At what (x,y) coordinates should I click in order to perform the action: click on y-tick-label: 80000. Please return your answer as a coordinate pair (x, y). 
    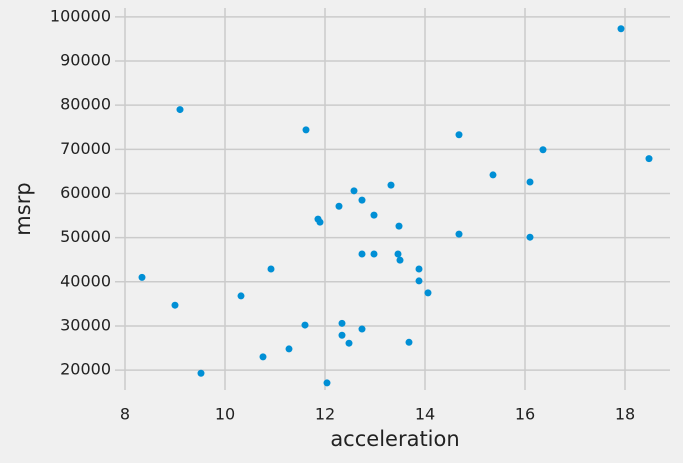
    Looking at the image, I should click on (85, 104).